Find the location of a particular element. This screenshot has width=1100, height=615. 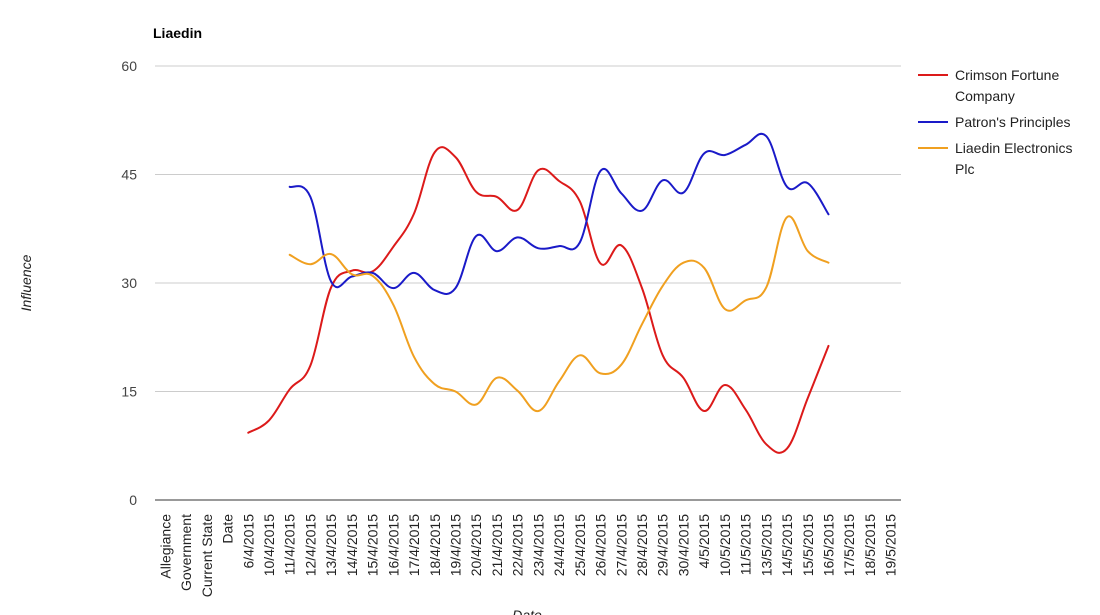

x-axis-title: Date is located at coordinates (527, 611).